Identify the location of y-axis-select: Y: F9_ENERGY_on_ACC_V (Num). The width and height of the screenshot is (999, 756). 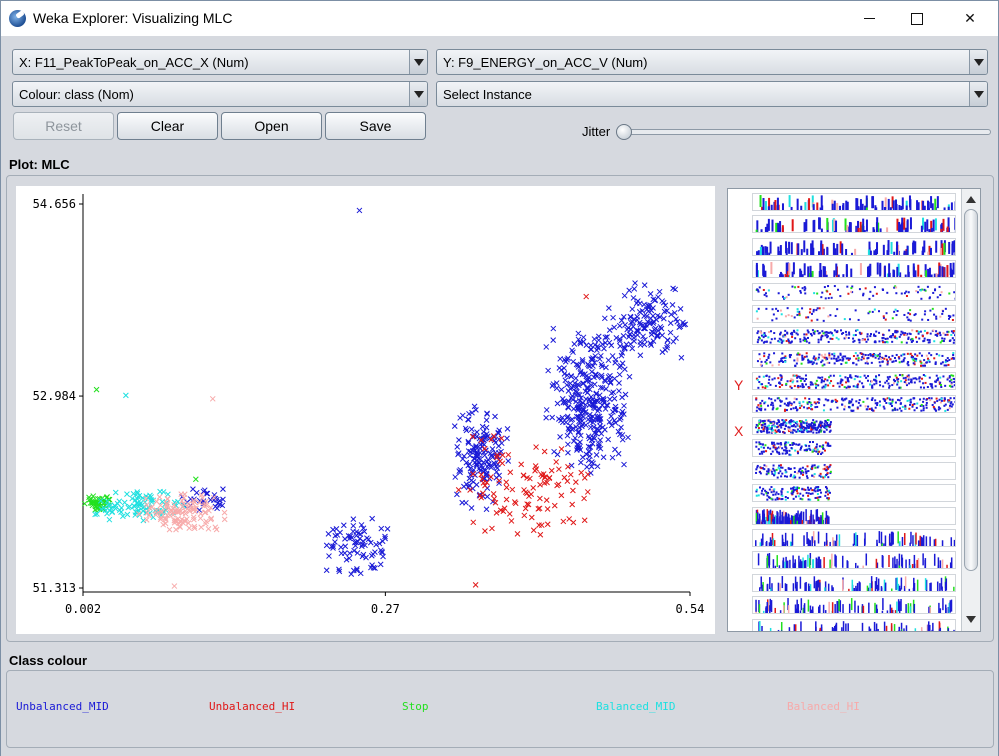
(712, 62).